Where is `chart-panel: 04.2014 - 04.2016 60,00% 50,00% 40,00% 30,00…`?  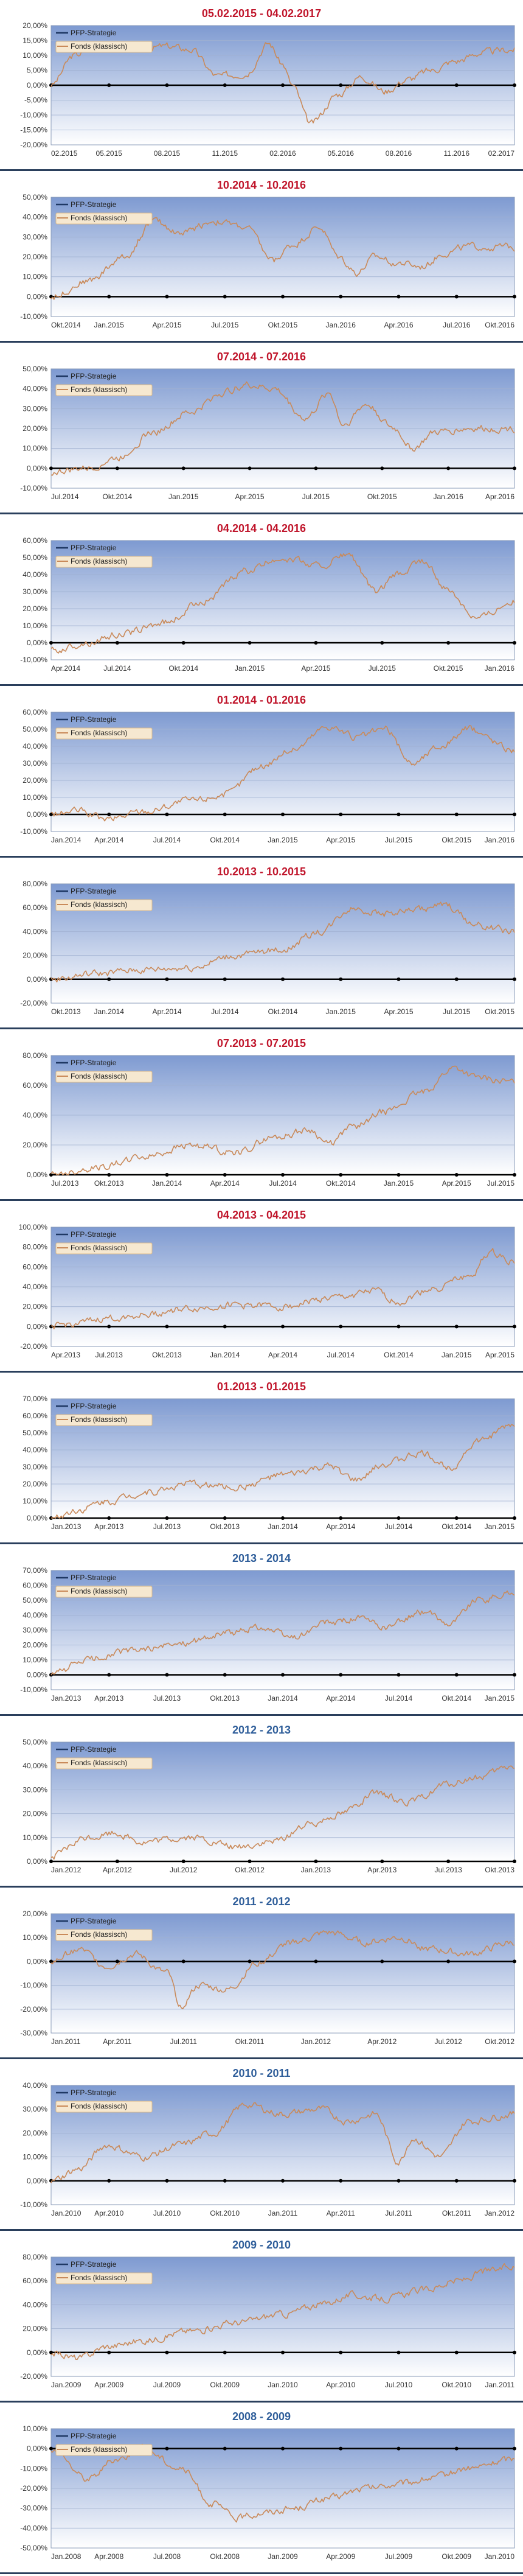
chart-panel: 04.2014 - 04.2016 60,00% 50,00% 40,00% 30,00… is located at coordinates (261, 601).